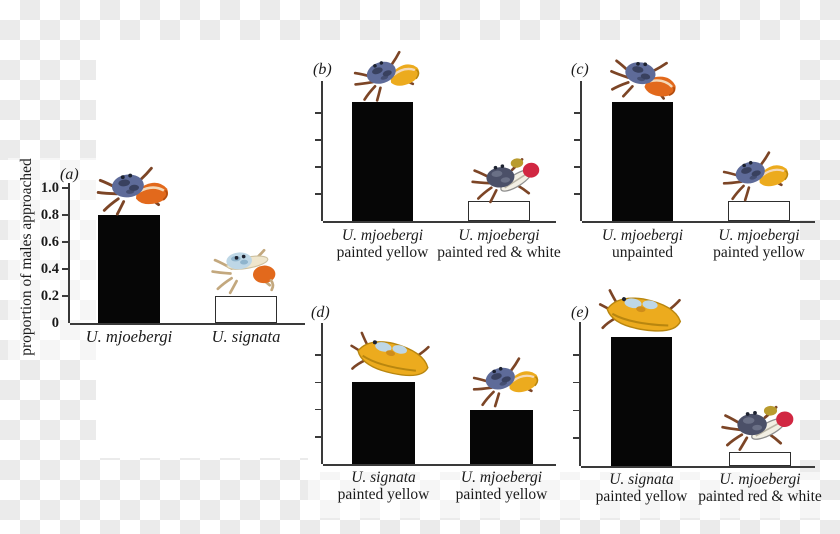 This screenshot has width=840, height=534. Describe the element at coordinates (322, 69) in the screenshot. I see `panel-letter-b: (b)` at that location.